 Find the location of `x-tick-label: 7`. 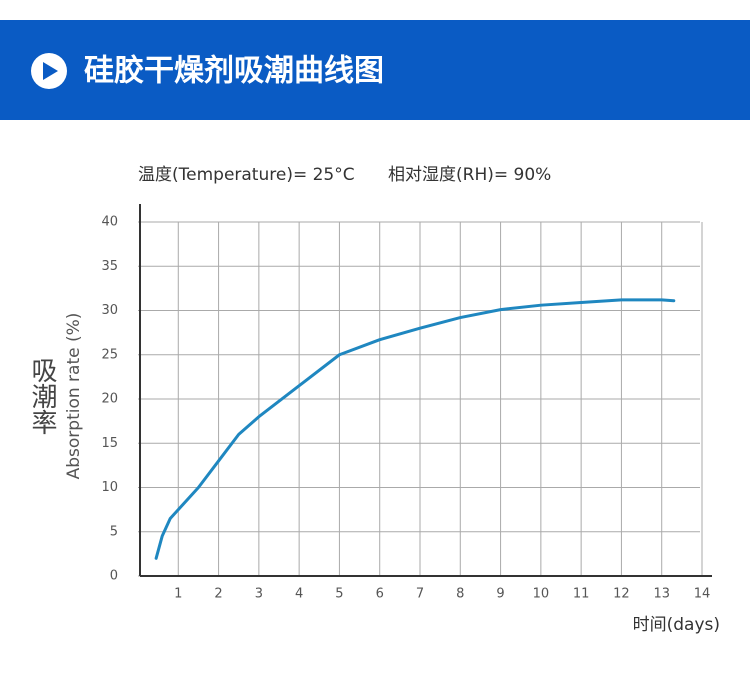

x-tick-label: 7 is located at coordinates (420, 594).